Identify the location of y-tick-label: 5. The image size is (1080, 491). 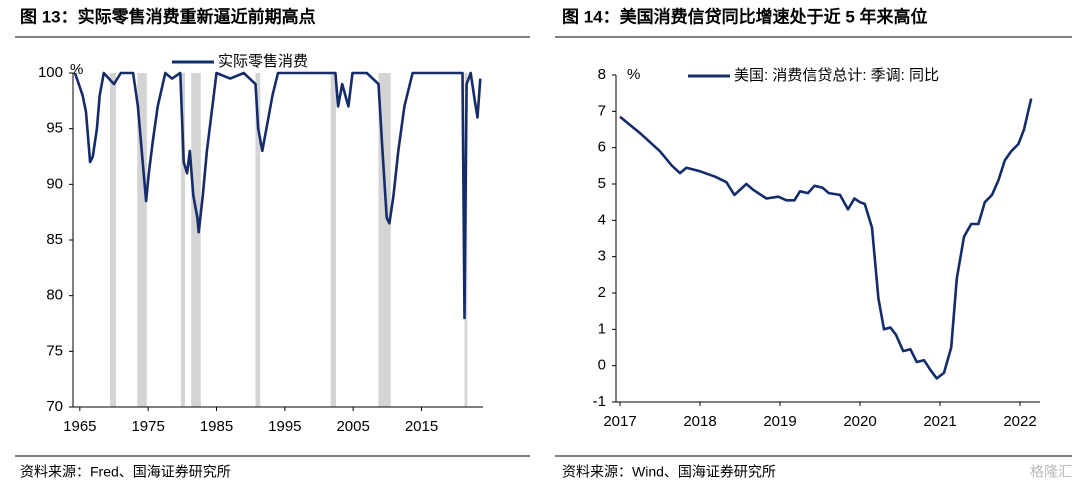
(602, 183).